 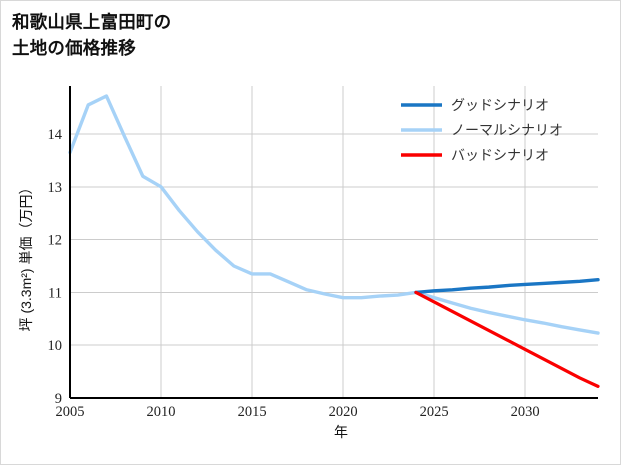 I want to click on x-tick-labels: 2005 2010 2015 2020 2025 2030, so click(x=298, y=412).